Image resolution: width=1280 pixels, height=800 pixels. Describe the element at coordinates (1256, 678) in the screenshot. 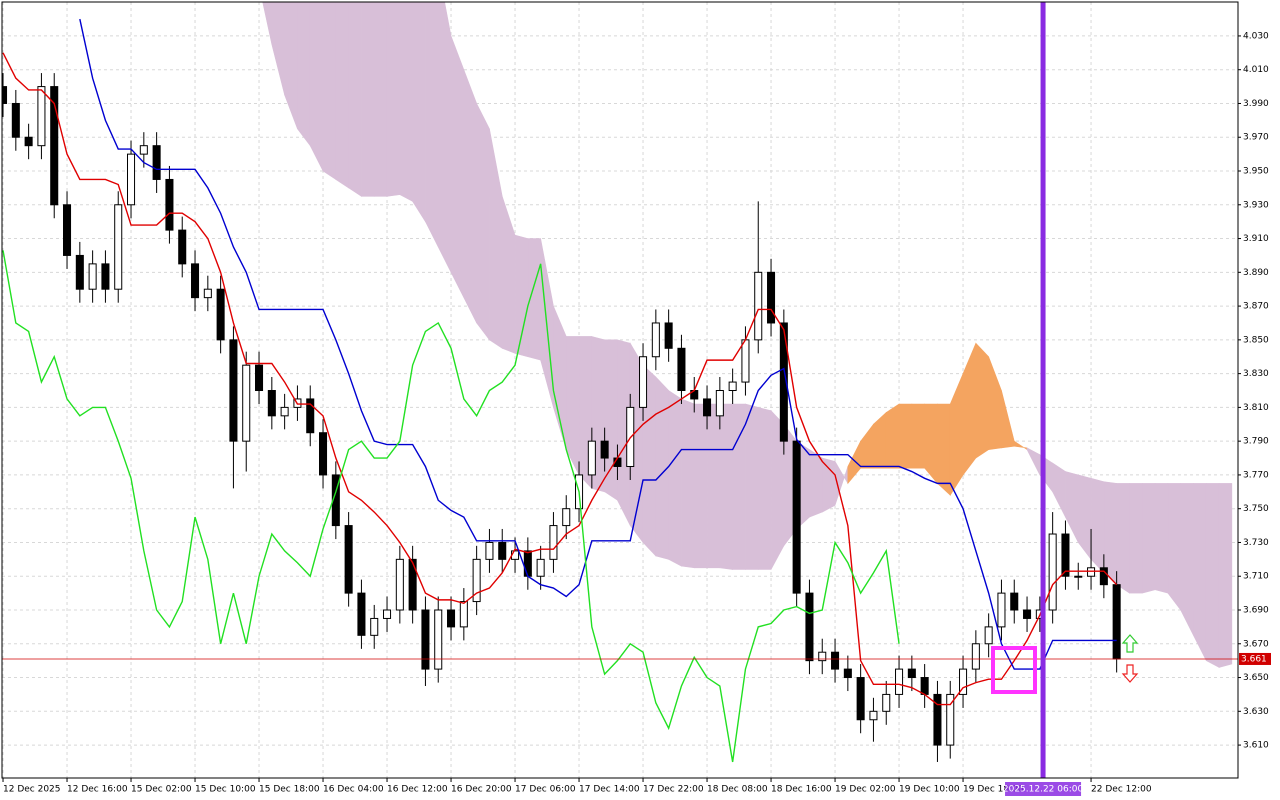

I see `y-tick-label: 3.650` at that location.